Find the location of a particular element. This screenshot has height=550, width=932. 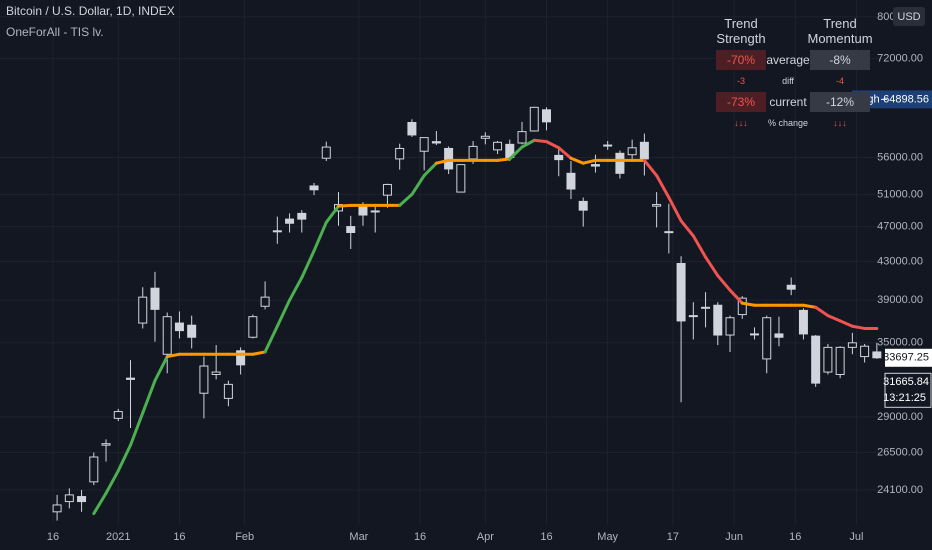

x-tick-label: 17 is located at coordinates (673, 537).